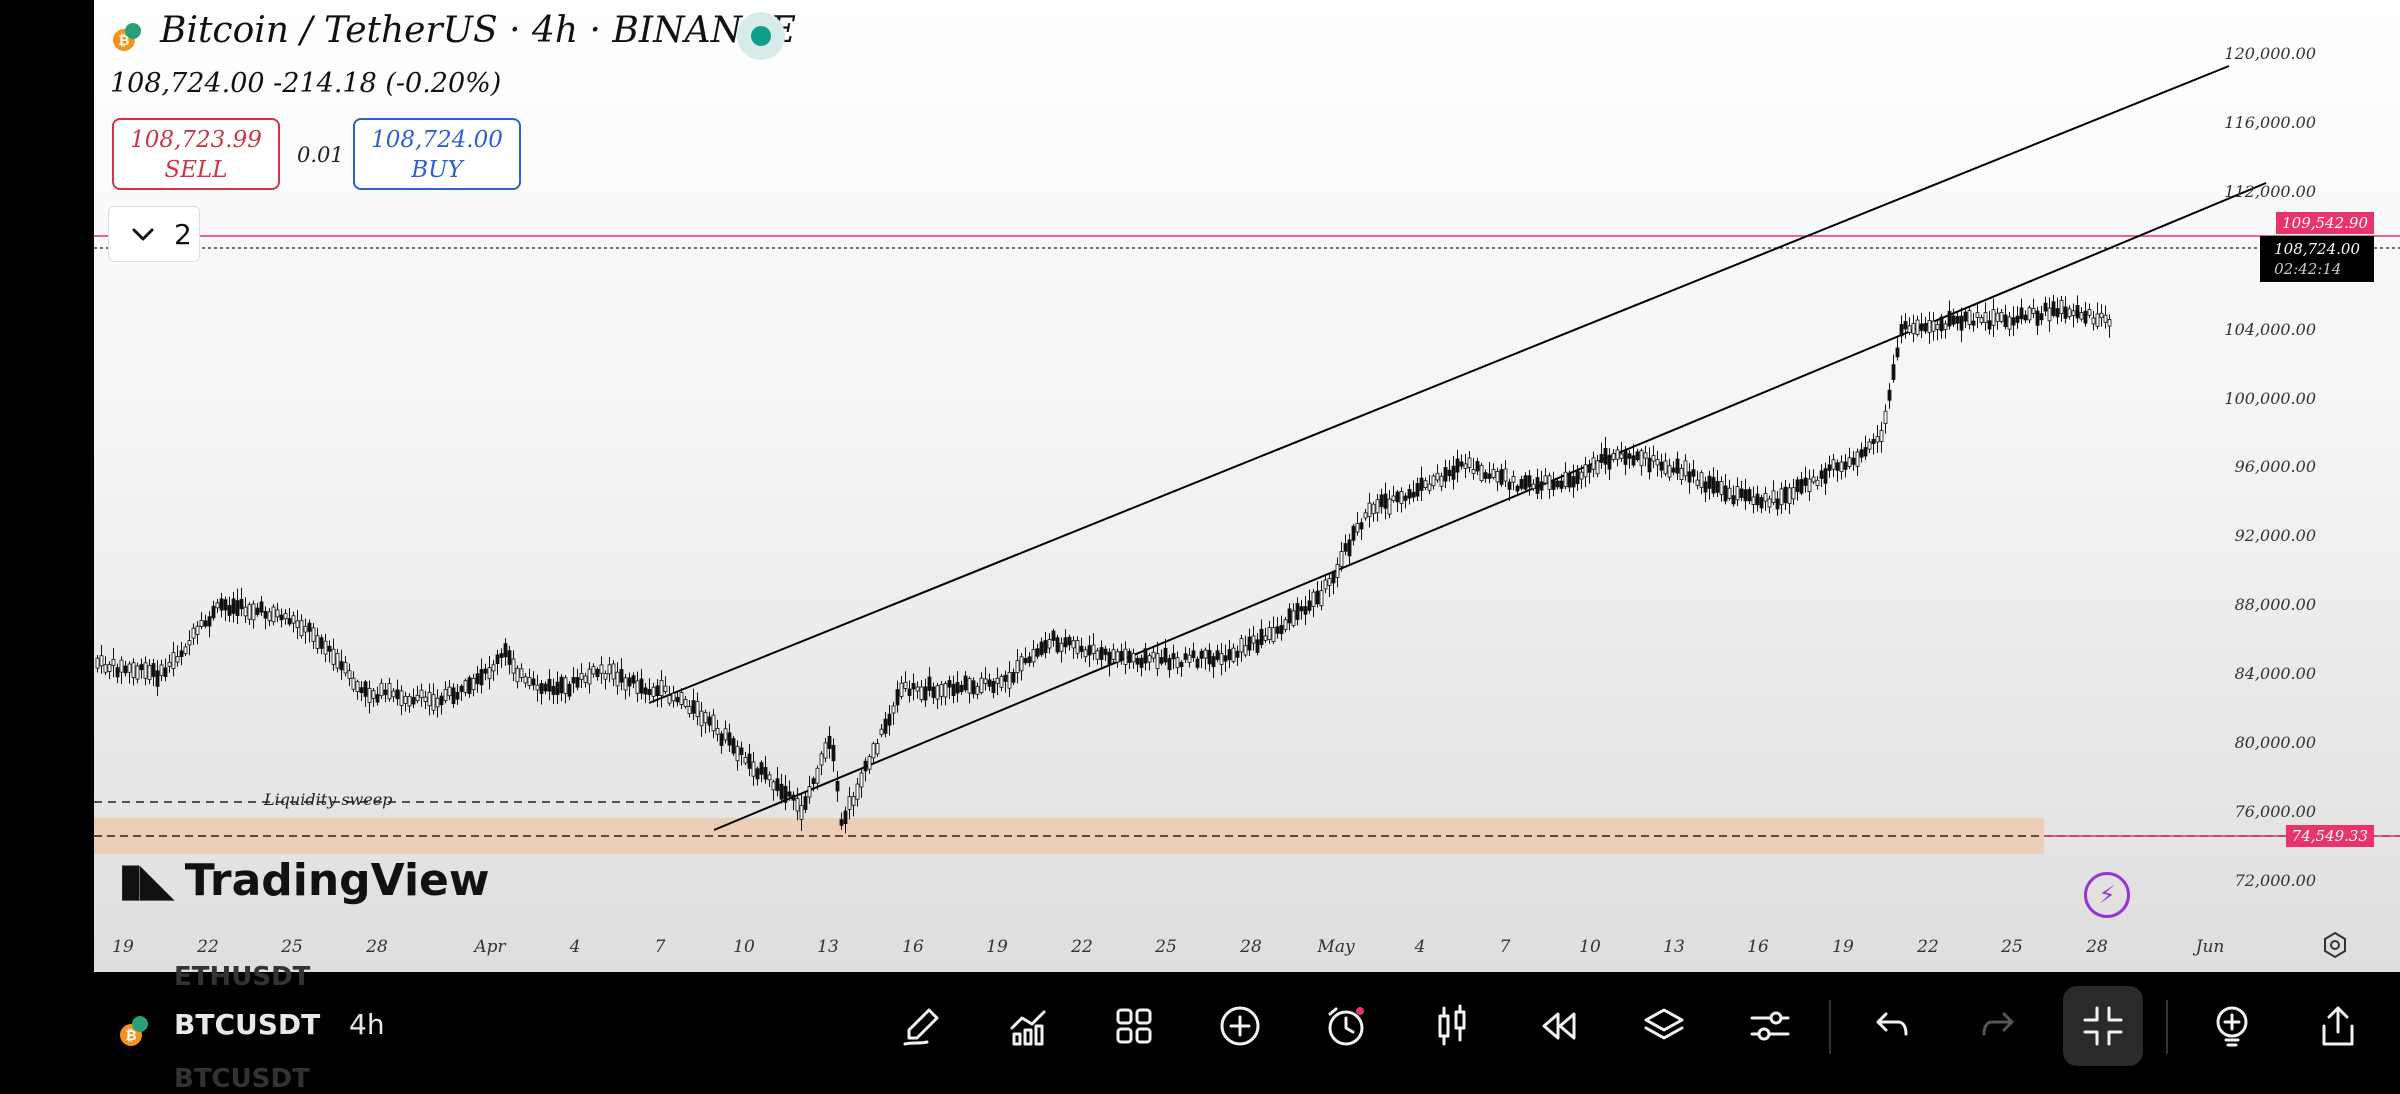 The height and width of the screenshot is (1094, 2400). Describe the element at coordinates (2107, 895) in the screenshot. I see `lightning-icon: ⚡` at that location.